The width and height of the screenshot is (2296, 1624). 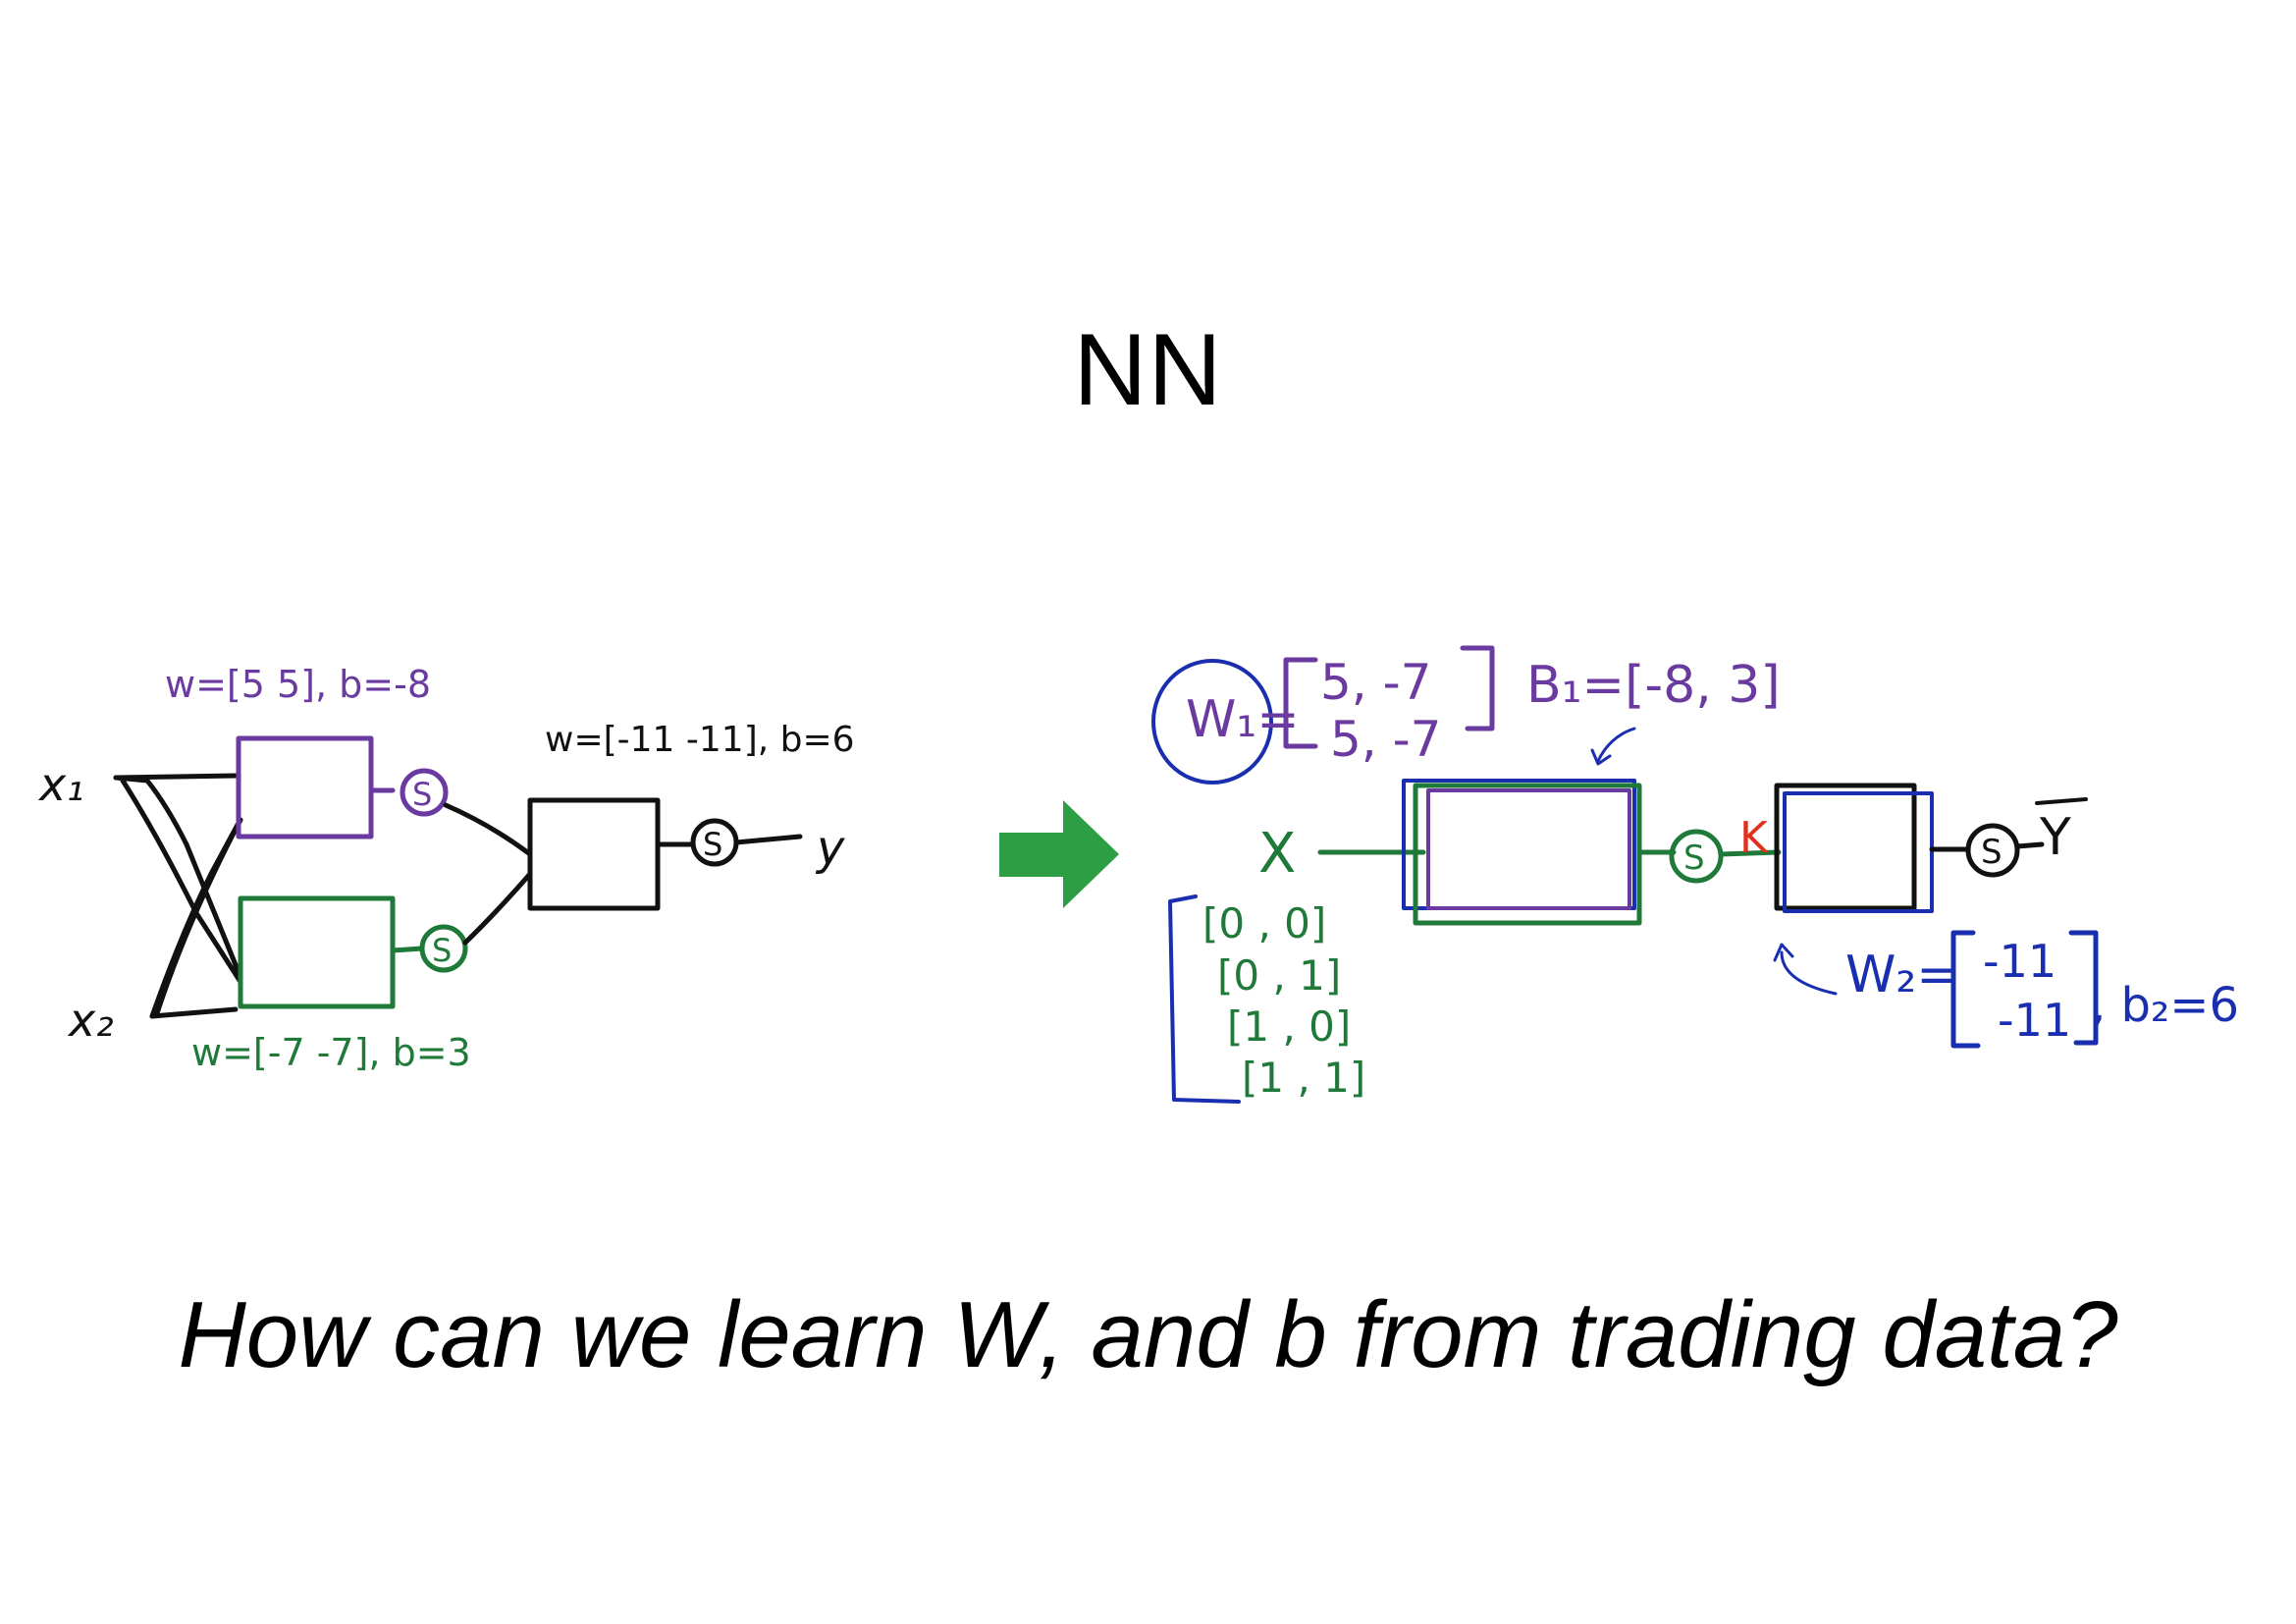 I want to click on right-input-x: X, so click(x=1277, y=854).